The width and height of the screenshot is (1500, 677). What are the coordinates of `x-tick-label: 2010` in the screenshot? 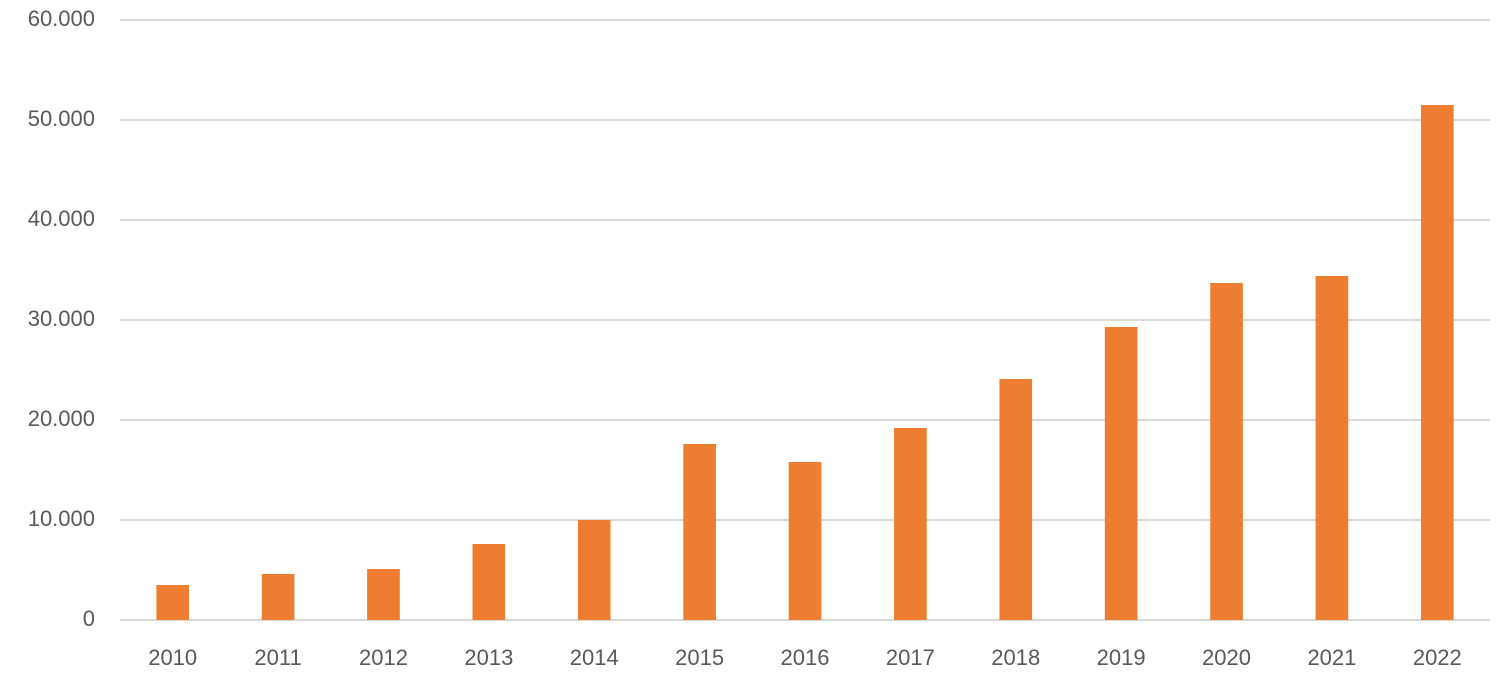 It's located at (172, 657).